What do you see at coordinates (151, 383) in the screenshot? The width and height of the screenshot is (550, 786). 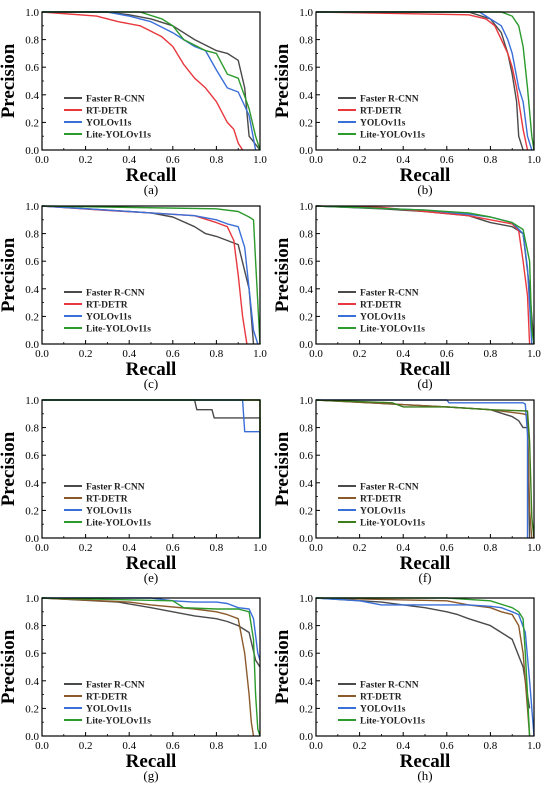 I see `panel-caption: (c)` at bounding box center [151, 383].